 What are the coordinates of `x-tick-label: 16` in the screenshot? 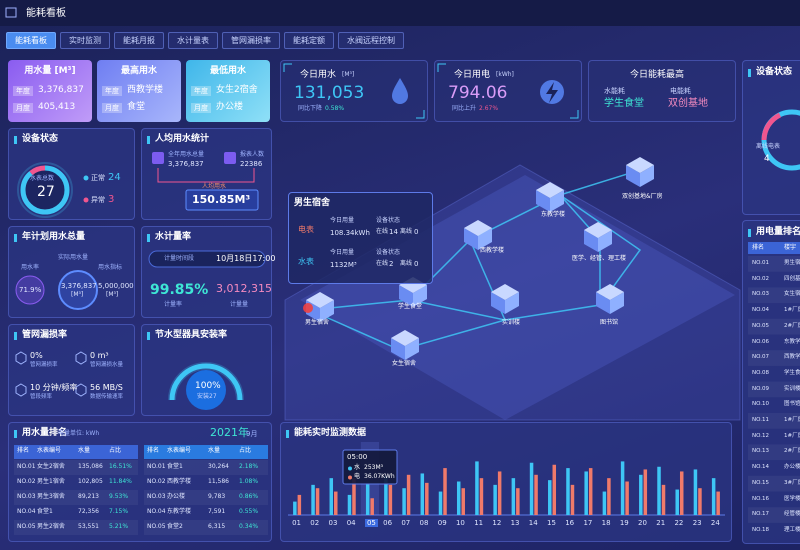 It's located at (570, 523).